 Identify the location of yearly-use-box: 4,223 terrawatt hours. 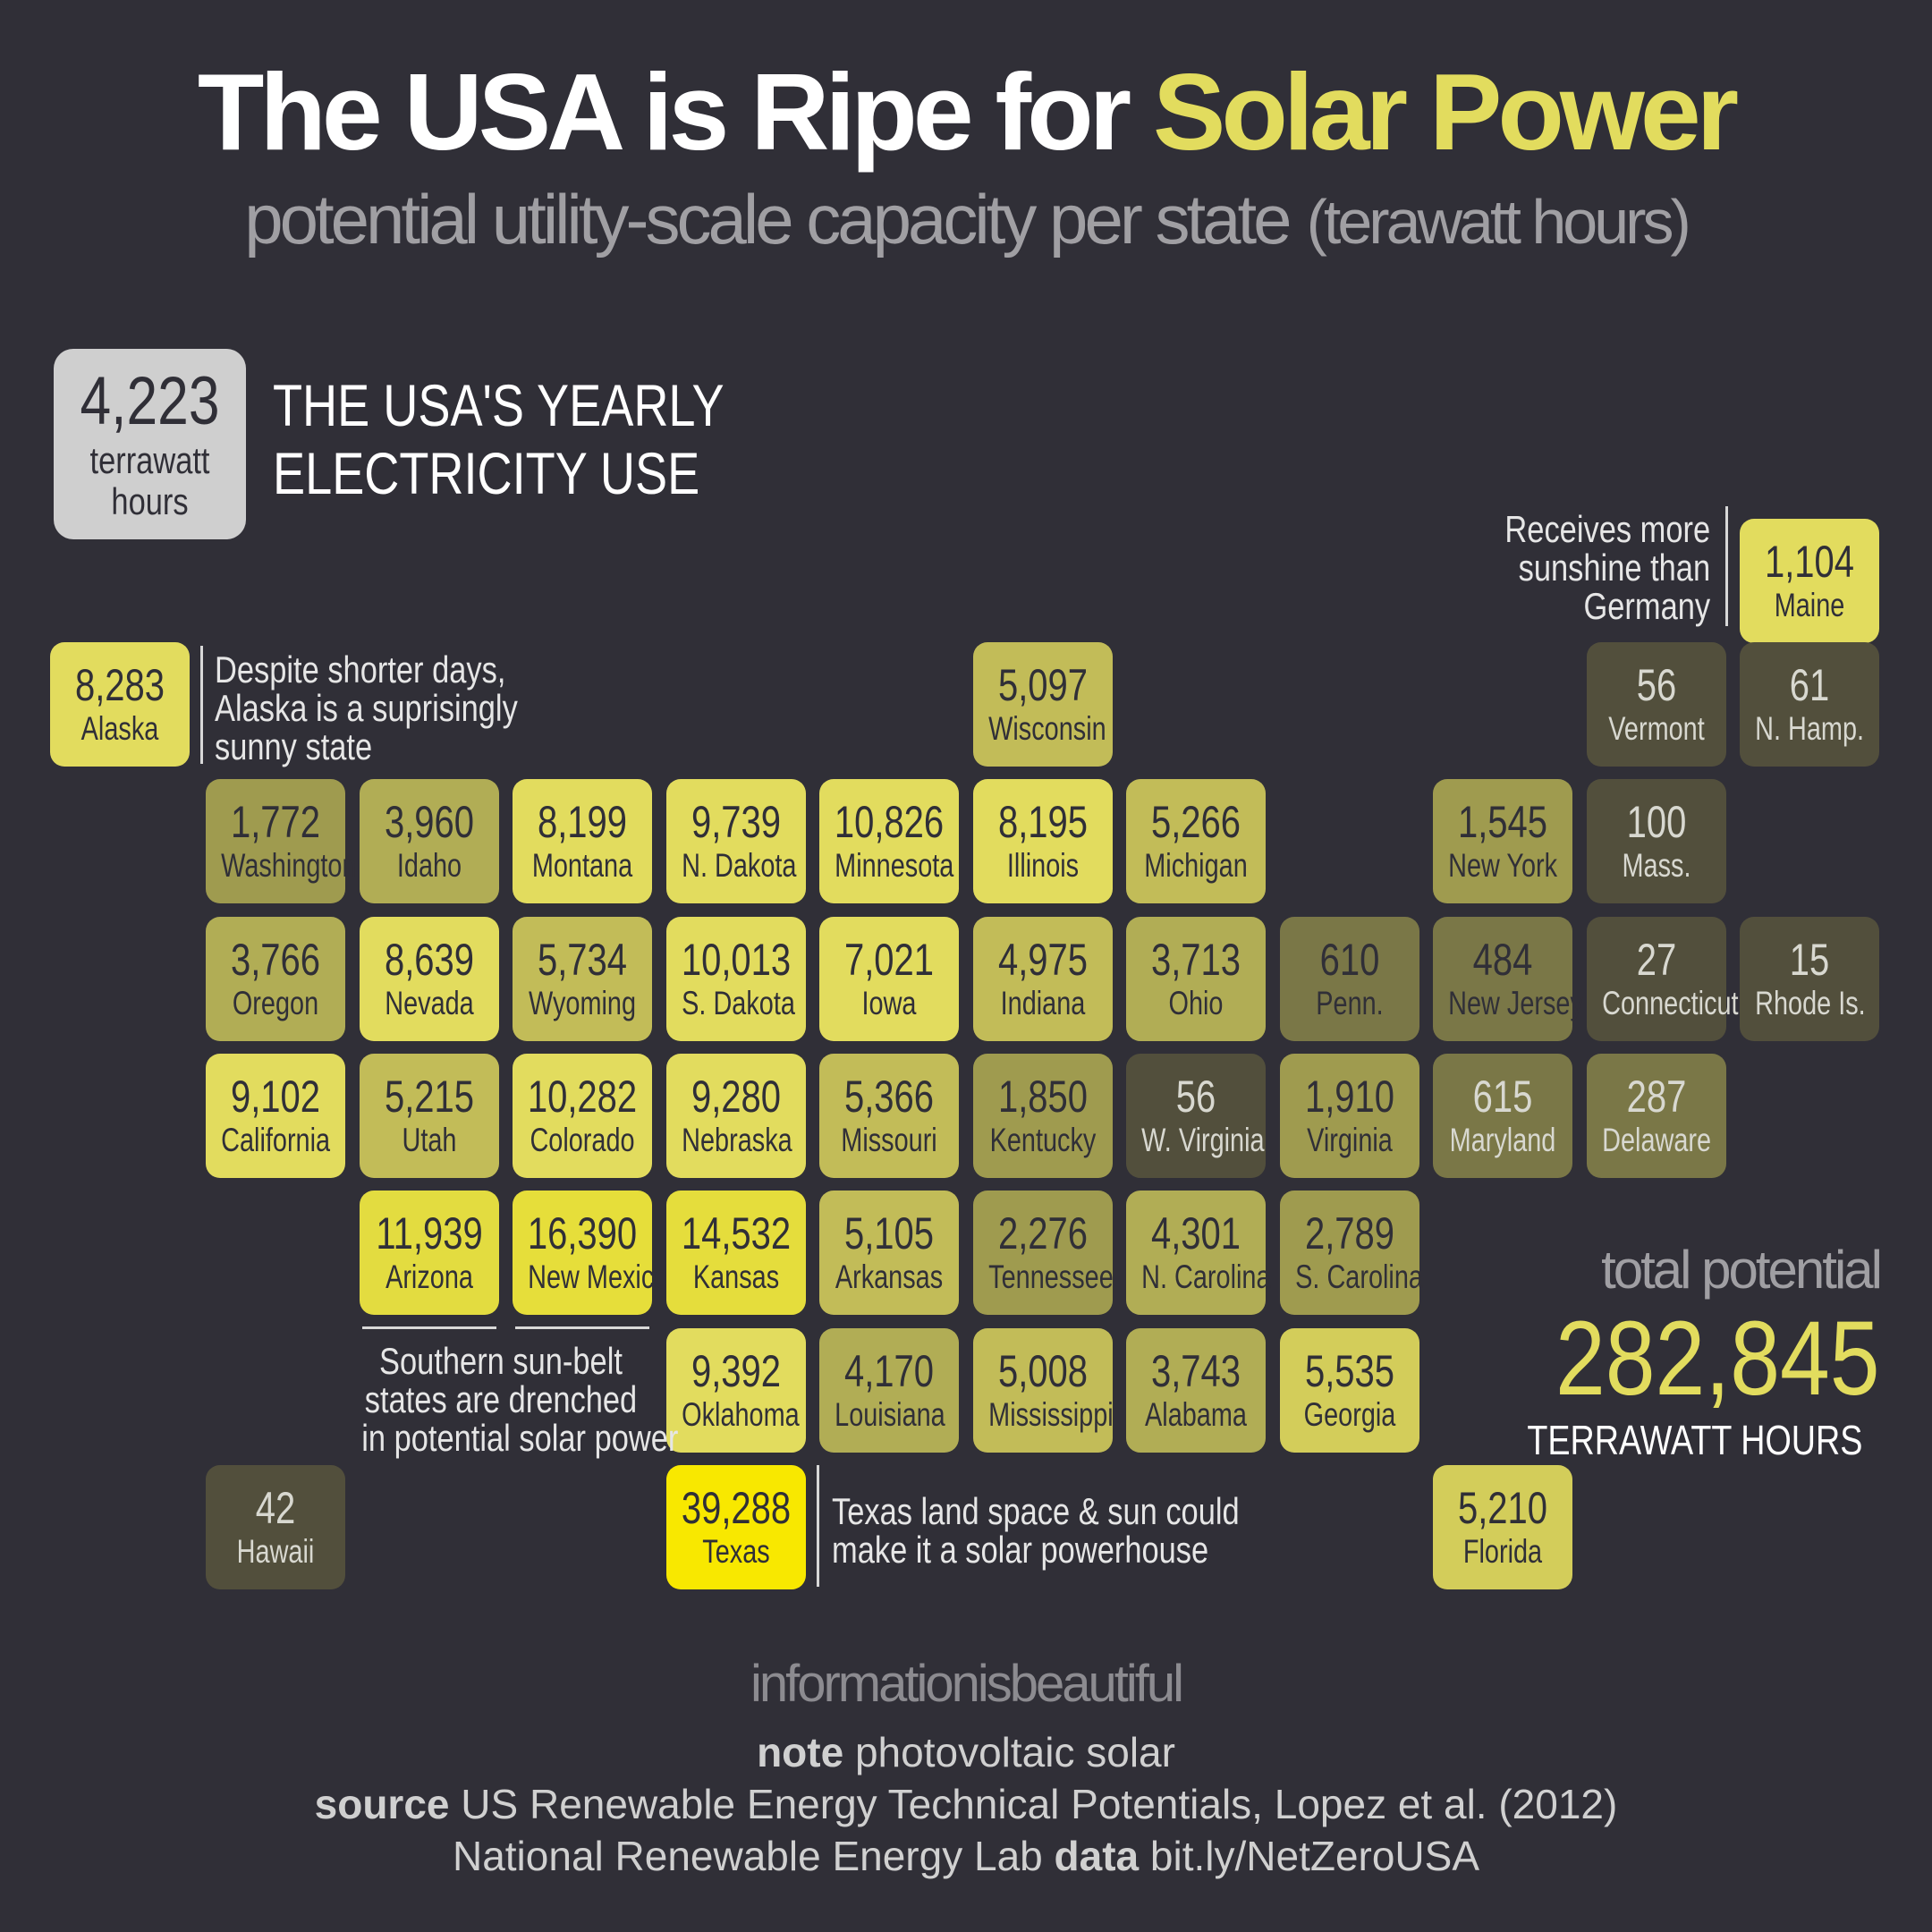
(150, 444).